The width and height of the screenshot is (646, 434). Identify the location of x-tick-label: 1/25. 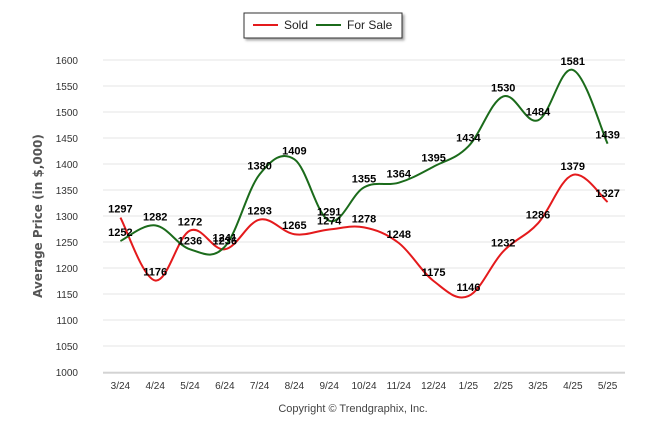
(469, 386).